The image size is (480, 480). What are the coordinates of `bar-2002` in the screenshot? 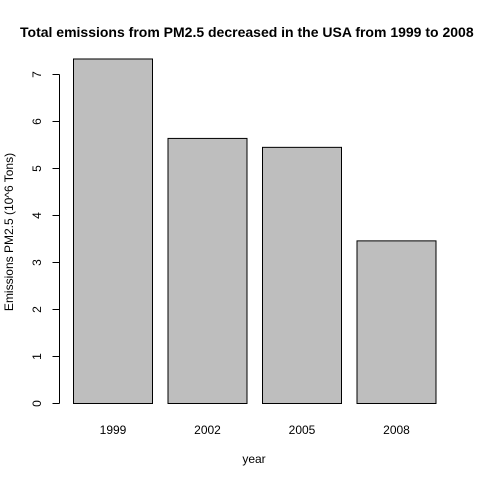 It's located at (207, 270).